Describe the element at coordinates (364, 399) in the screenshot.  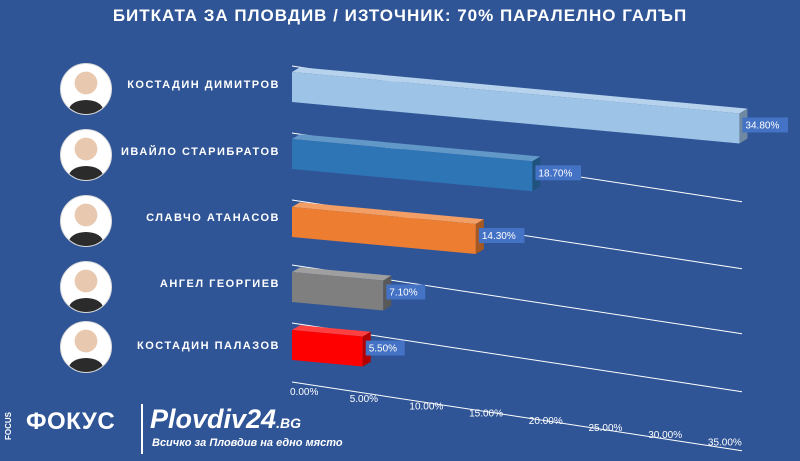
I see `x-tick-label: 5.00%` at that location.